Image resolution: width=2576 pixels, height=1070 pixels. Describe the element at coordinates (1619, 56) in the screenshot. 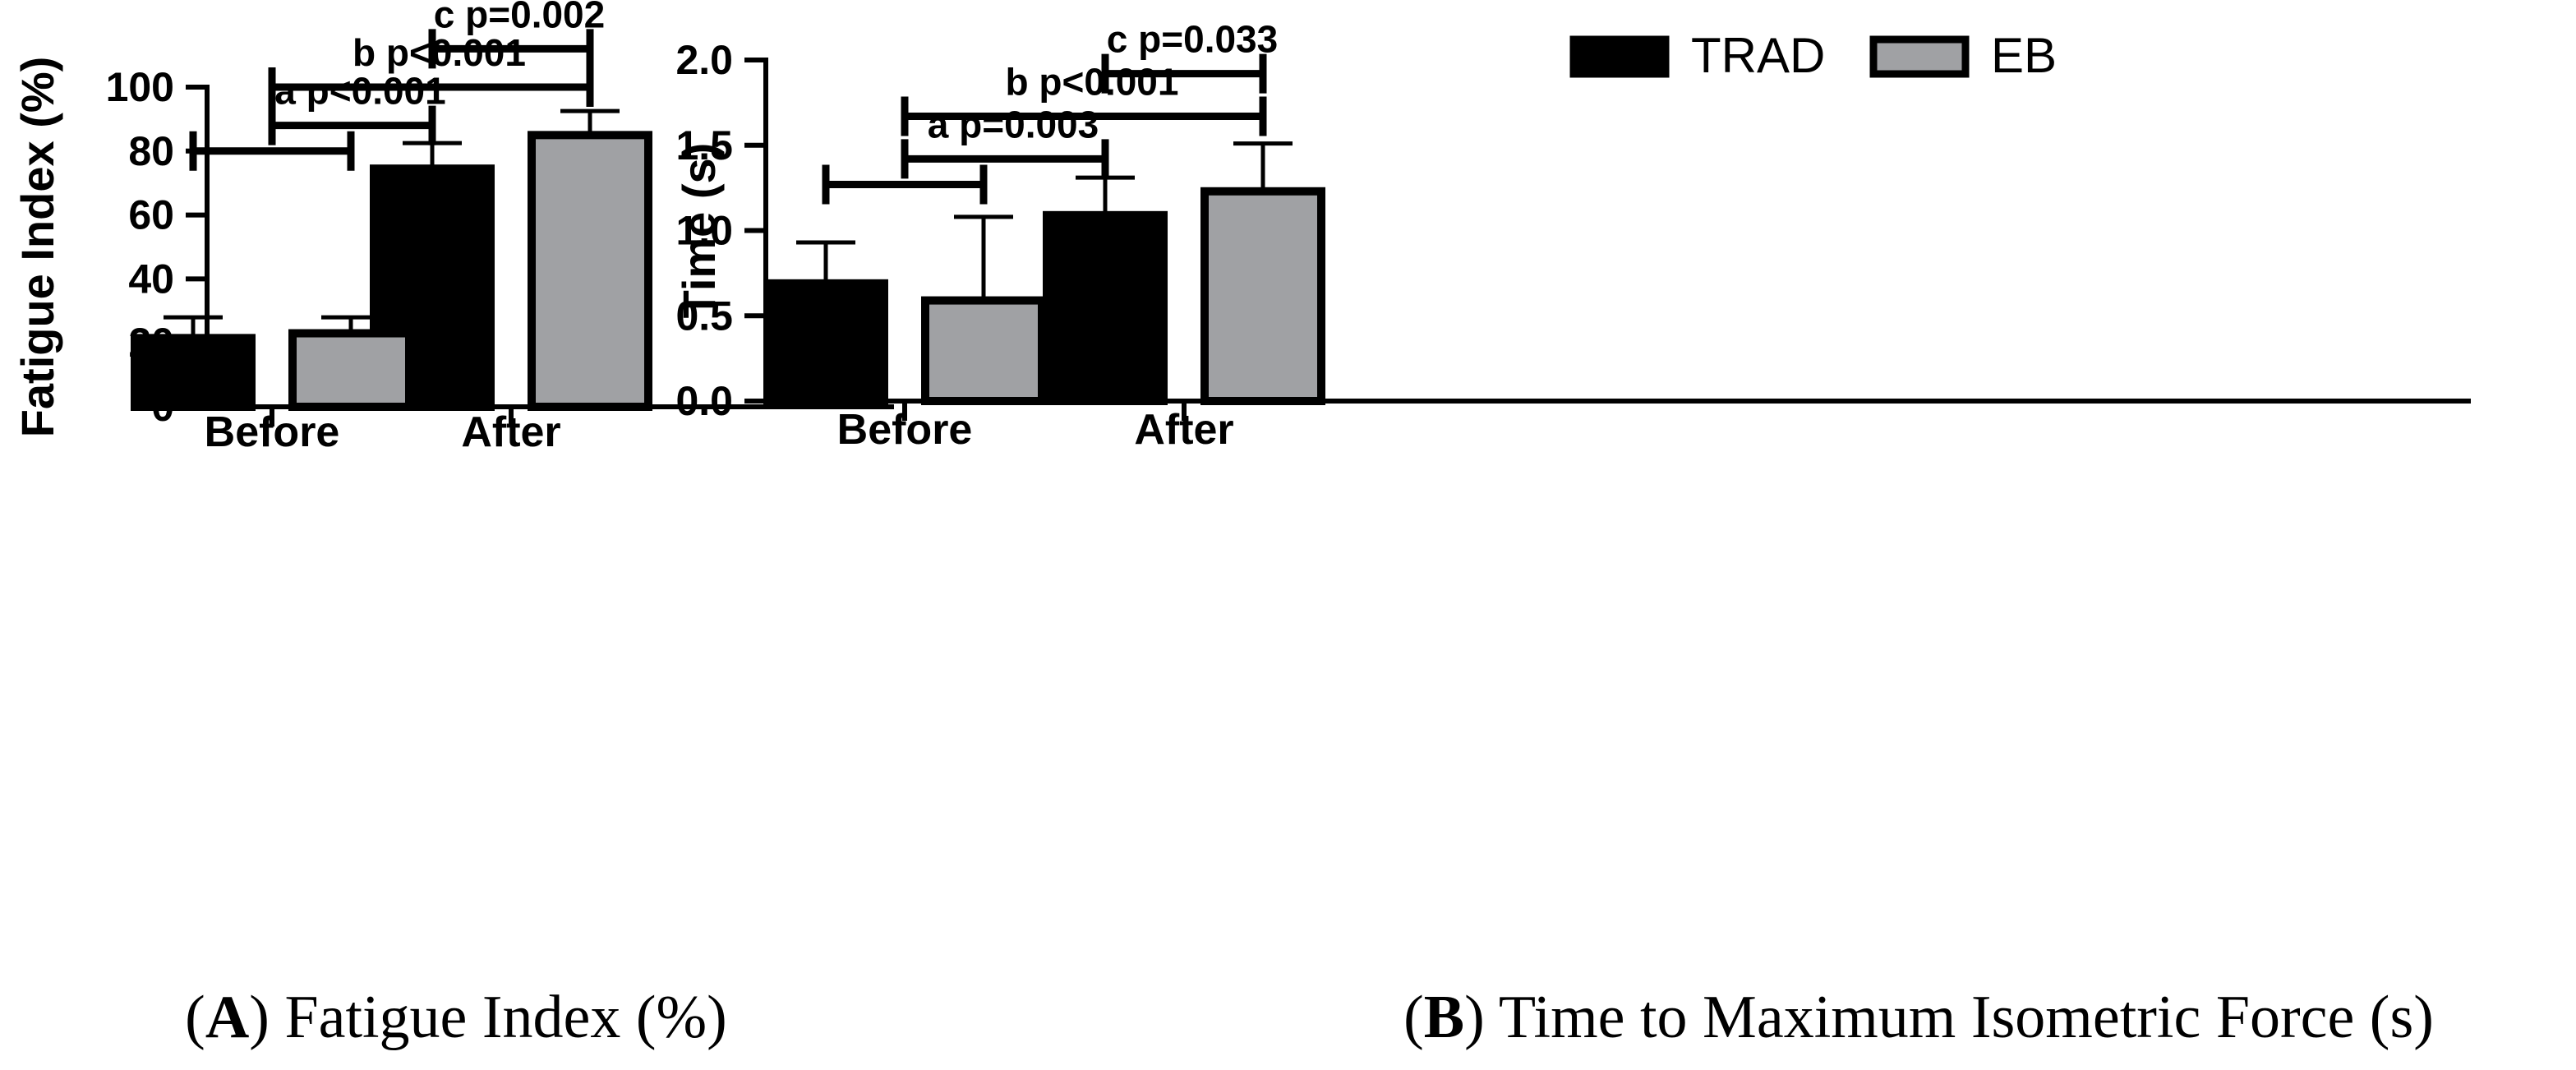

I see `legend-swatch-trad` at that location.